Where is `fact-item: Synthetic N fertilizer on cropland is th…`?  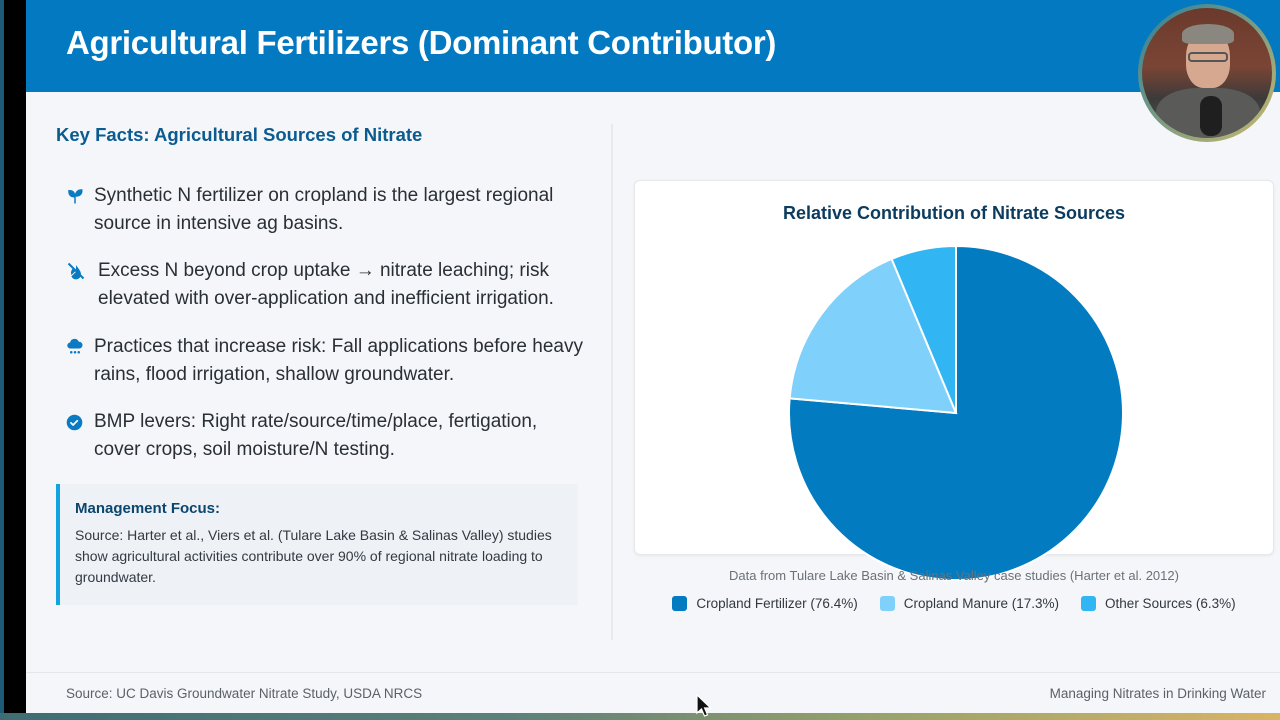
fact-item: Synthetic N fertilizer on cropland is th… is located at coordinates (326, 210).